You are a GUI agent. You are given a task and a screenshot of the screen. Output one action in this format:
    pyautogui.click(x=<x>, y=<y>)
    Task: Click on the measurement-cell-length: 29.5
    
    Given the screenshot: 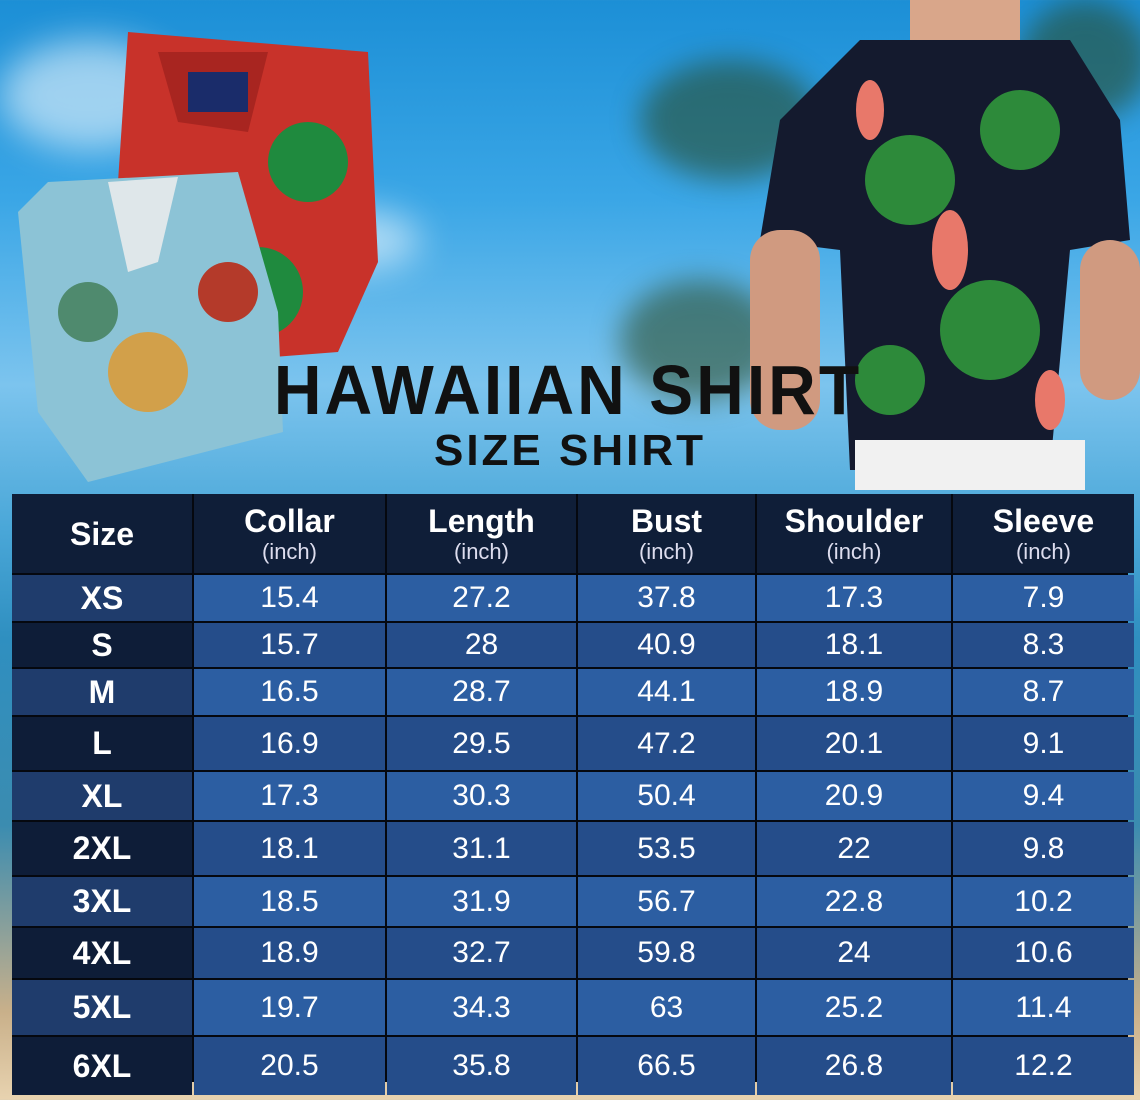 What is the action you would take?
    pyautogui.click(x=481, y=743)
    